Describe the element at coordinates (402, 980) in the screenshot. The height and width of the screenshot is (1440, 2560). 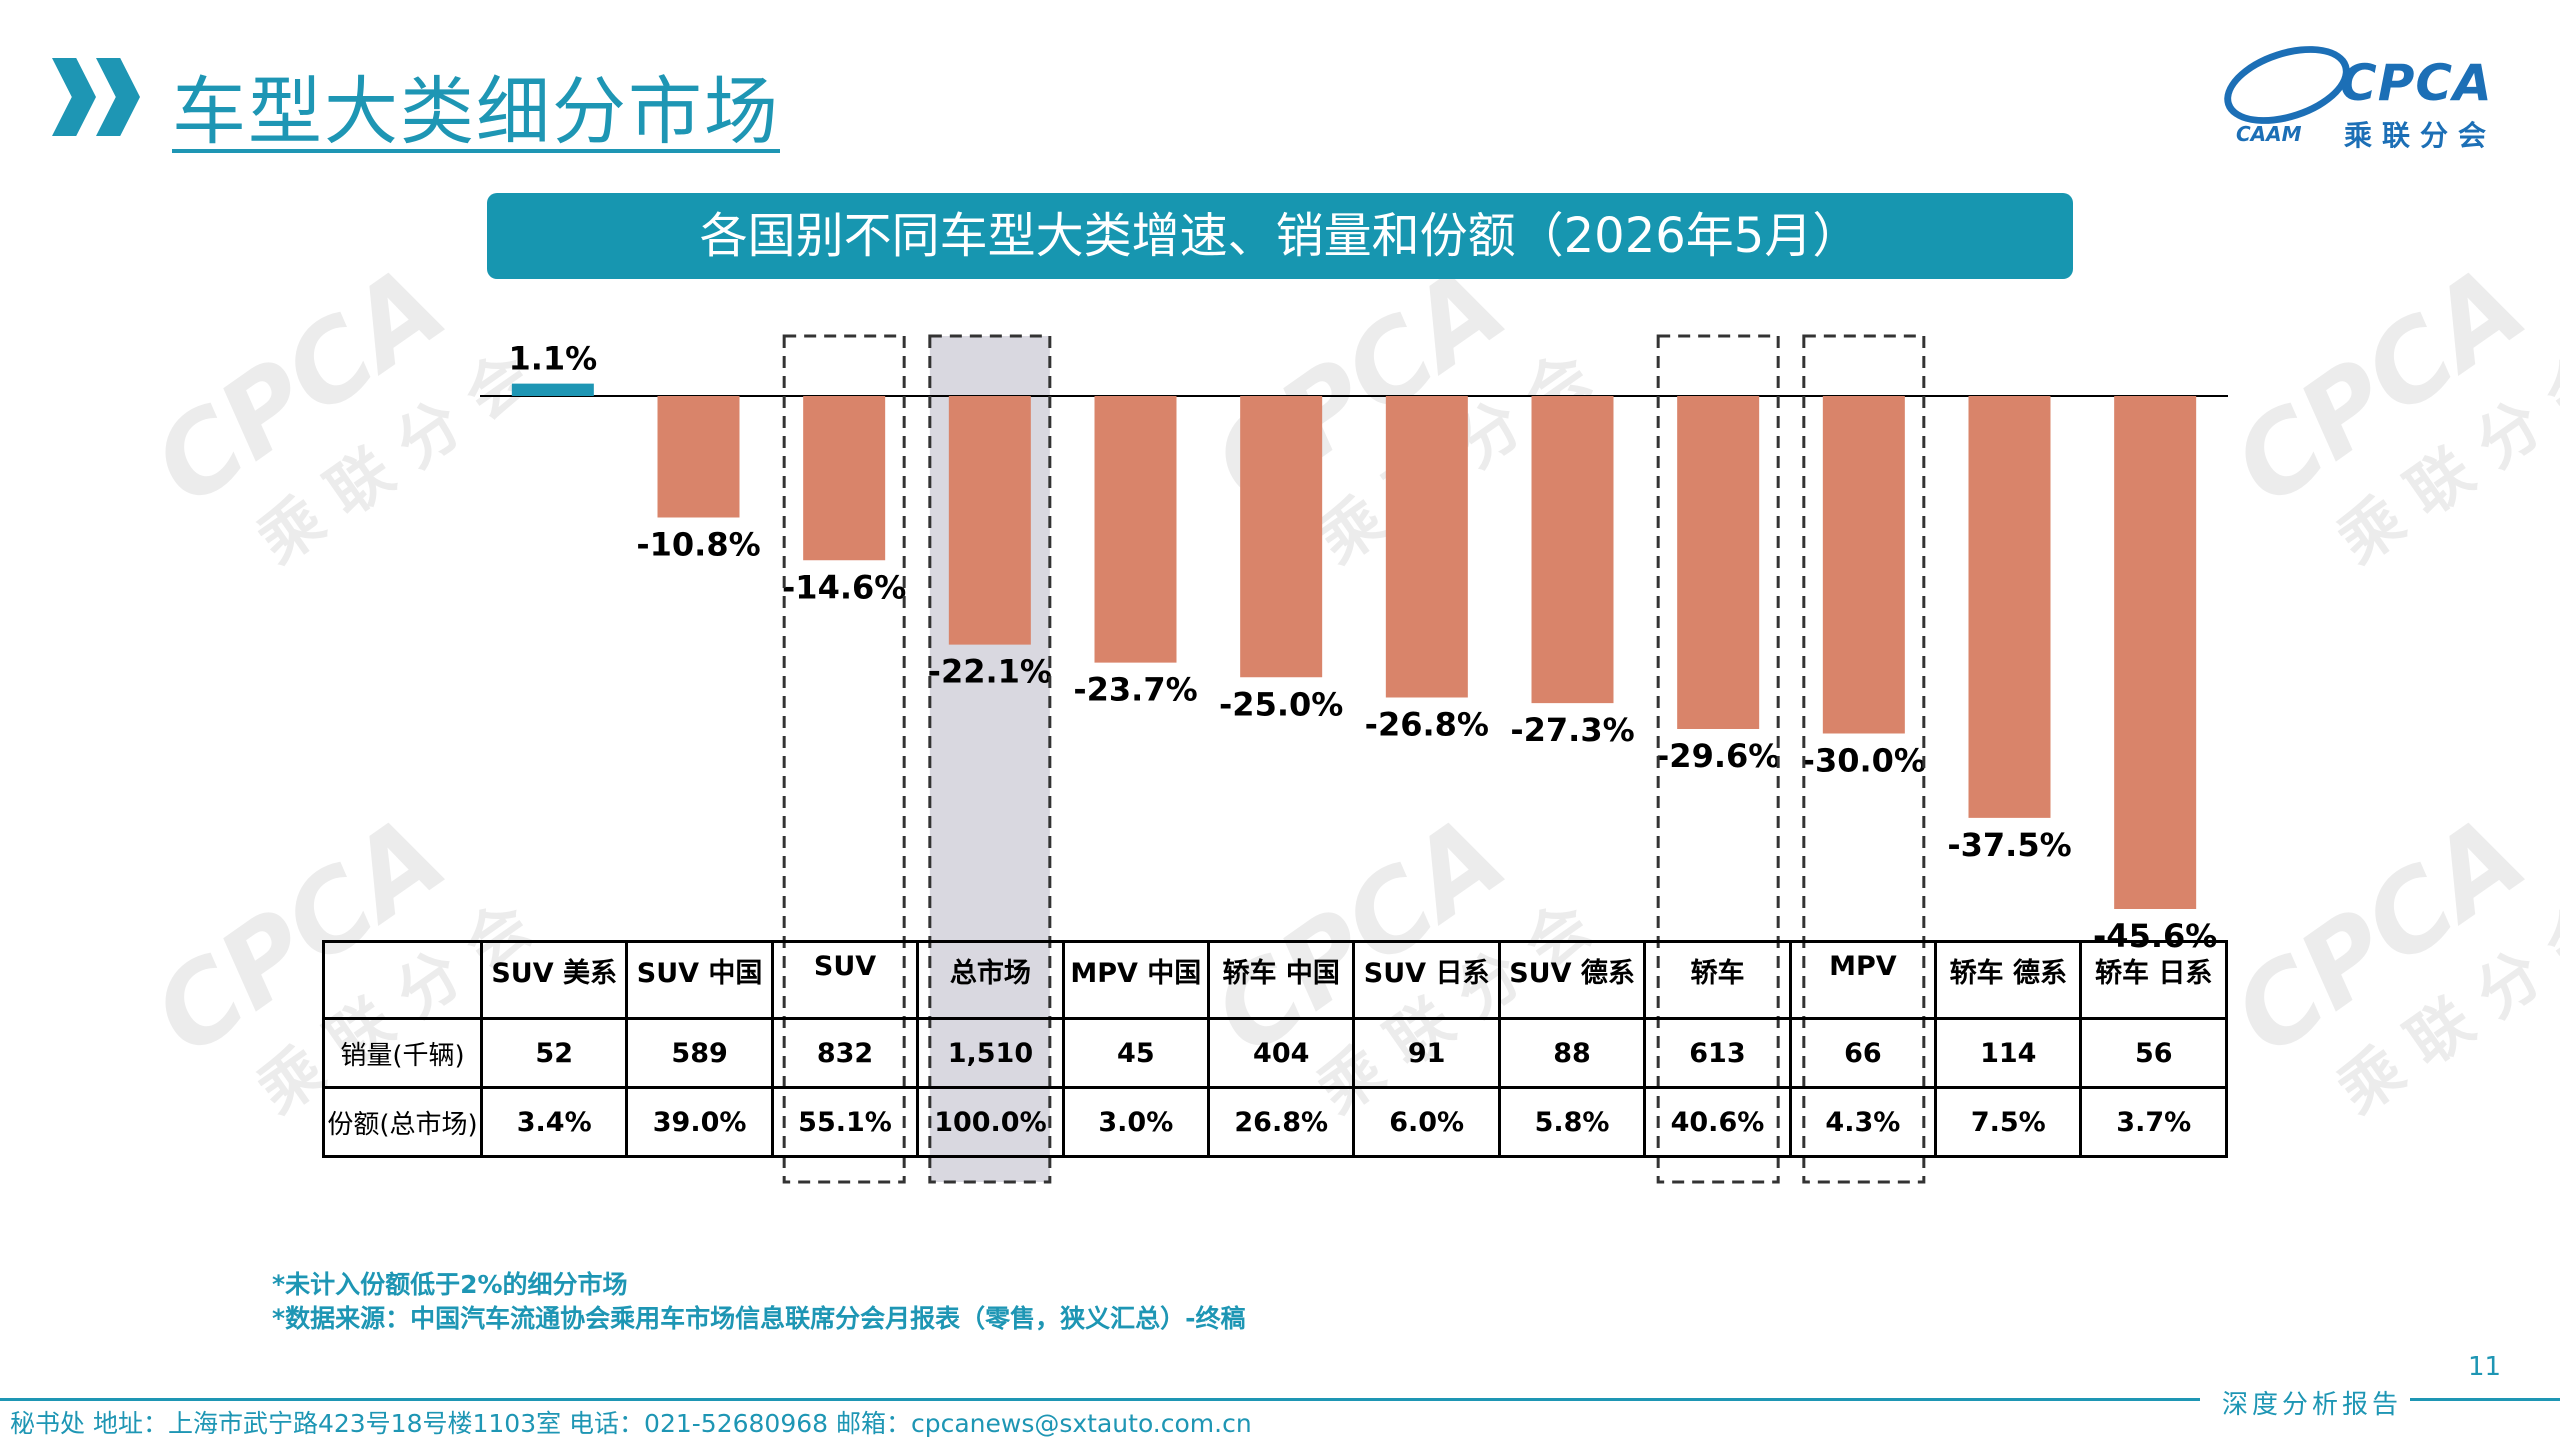
I see `table-corner` at that location.